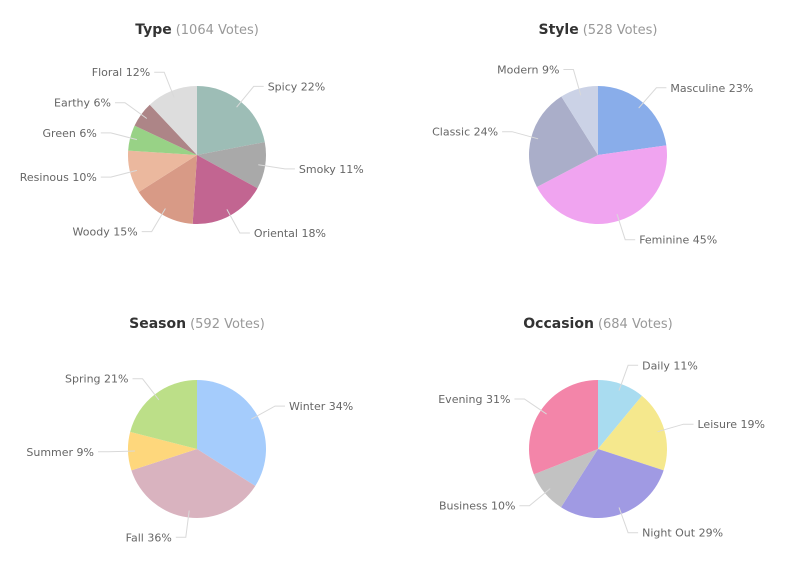 This screenshot has height=574, width=800. Describe the element at coordinates (558, 324) in the screenshot. I see `chart-title-text: Occasion` at that location.